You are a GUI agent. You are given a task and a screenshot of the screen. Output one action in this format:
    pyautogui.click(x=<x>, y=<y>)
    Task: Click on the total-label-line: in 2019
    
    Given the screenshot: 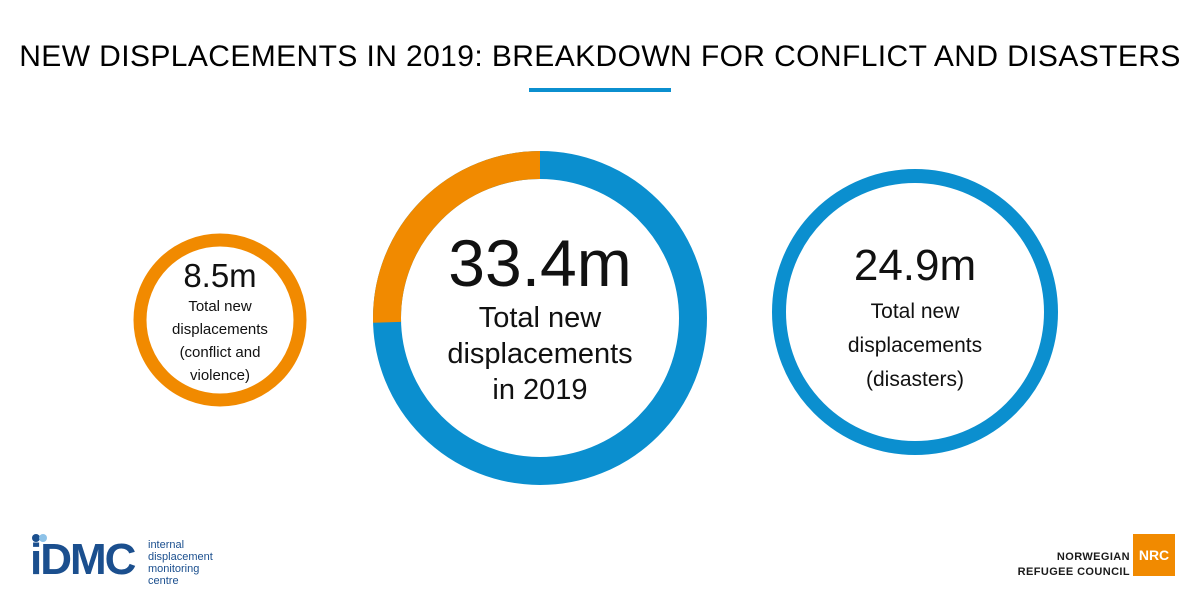 What is the action you would take?
    pyautogui.click(x=540, y=390)
    